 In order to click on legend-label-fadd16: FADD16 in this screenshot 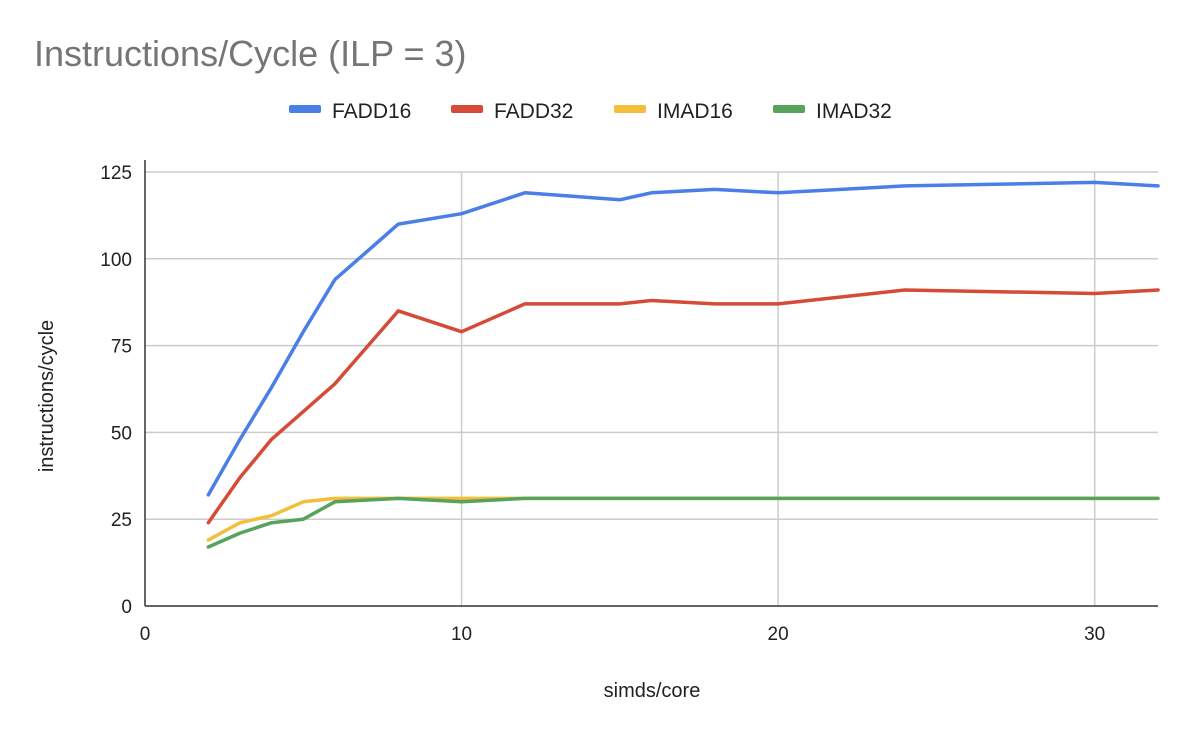, I will do `click(371, 111)`.